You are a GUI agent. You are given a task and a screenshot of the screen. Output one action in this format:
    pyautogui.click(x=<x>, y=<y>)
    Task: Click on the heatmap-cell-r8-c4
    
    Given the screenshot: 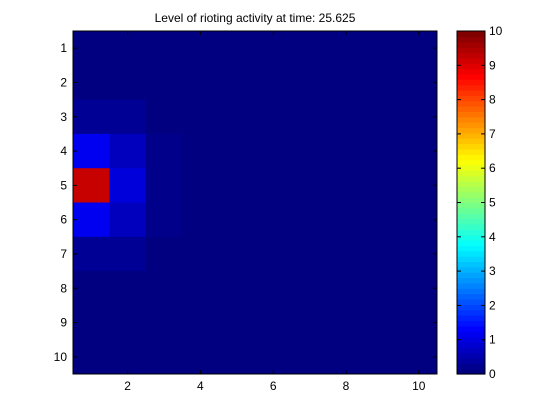 What is the action you would take?
    pyautogui.click(x=201, y=288)
    